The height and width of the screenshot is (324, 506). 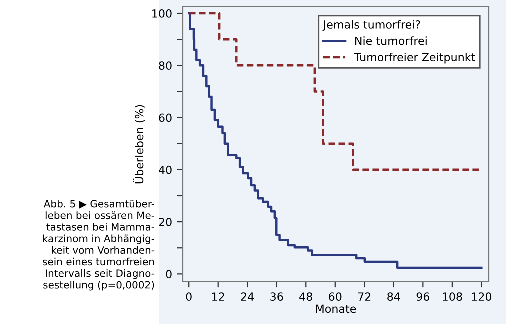 What do you see at coordinates (169, 274) in the screenshot?
I see `y-tick-label: 0` at bounding box center [169, 274].